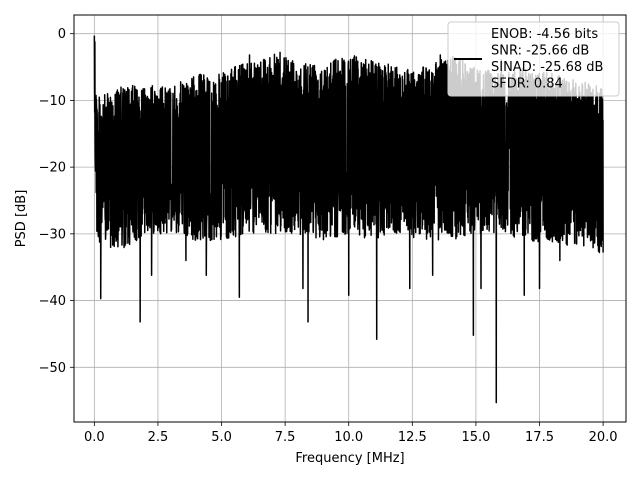 The image size is (640, 480). Describe the element at coordinates (412, 437) in the screenshot. I see `x-tick-label: 12.5` at that location.